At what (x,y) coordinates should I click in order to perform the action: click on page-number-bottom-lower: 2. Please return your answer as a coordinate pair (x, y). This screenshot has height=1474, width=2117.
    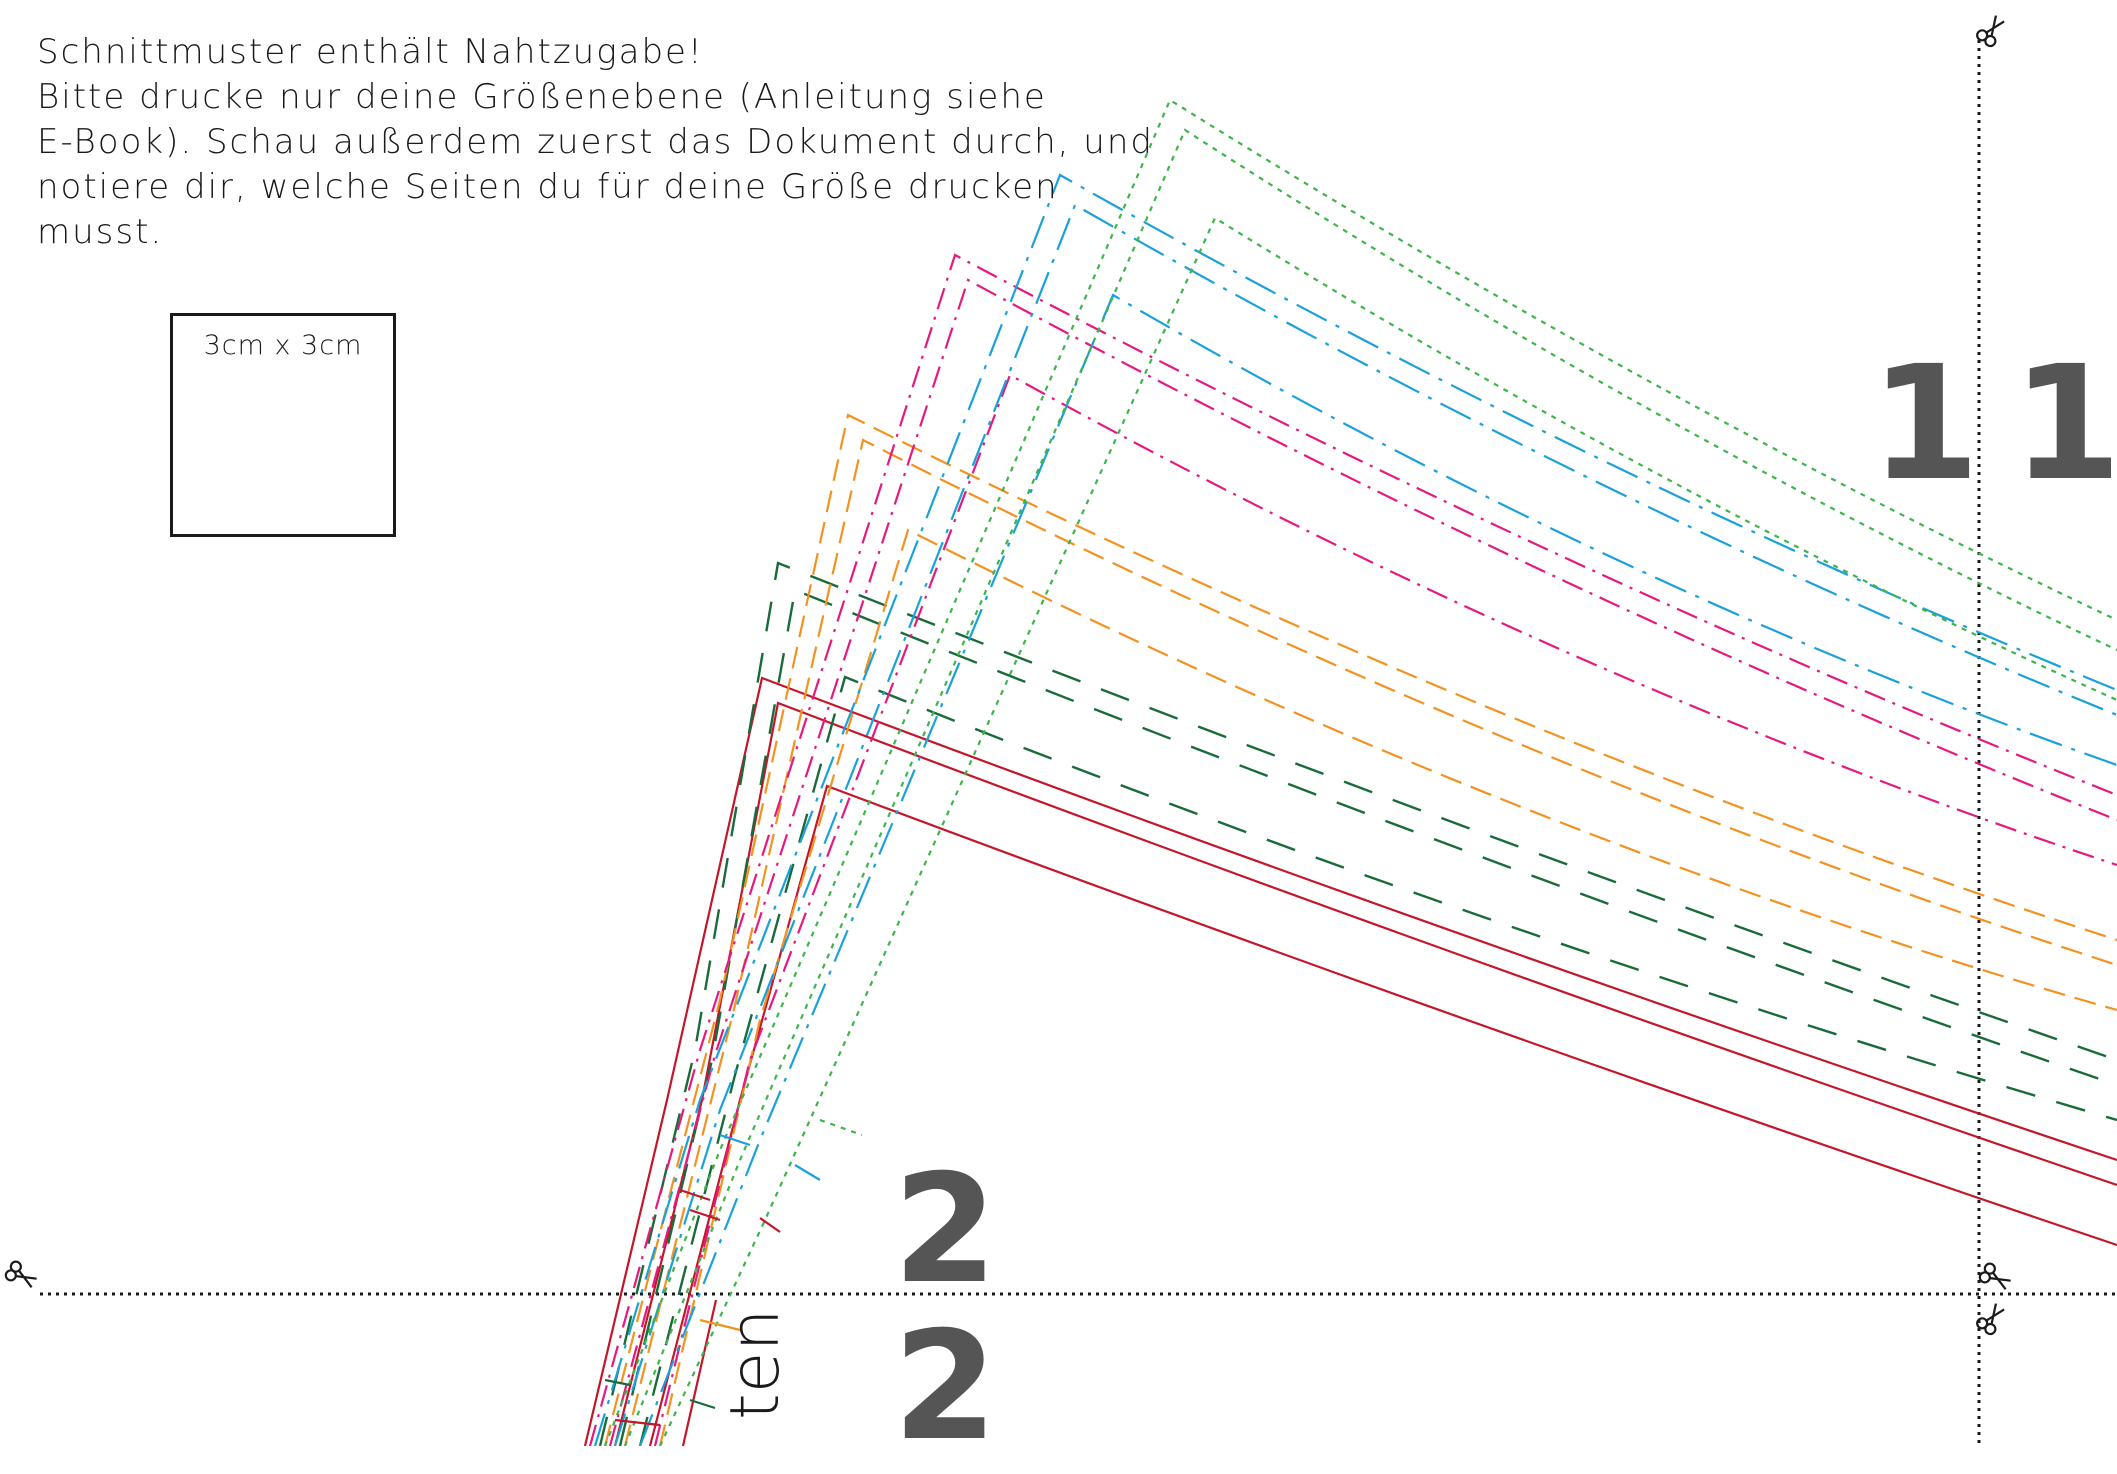
    Looking at the image, I should click on (945, 1387).